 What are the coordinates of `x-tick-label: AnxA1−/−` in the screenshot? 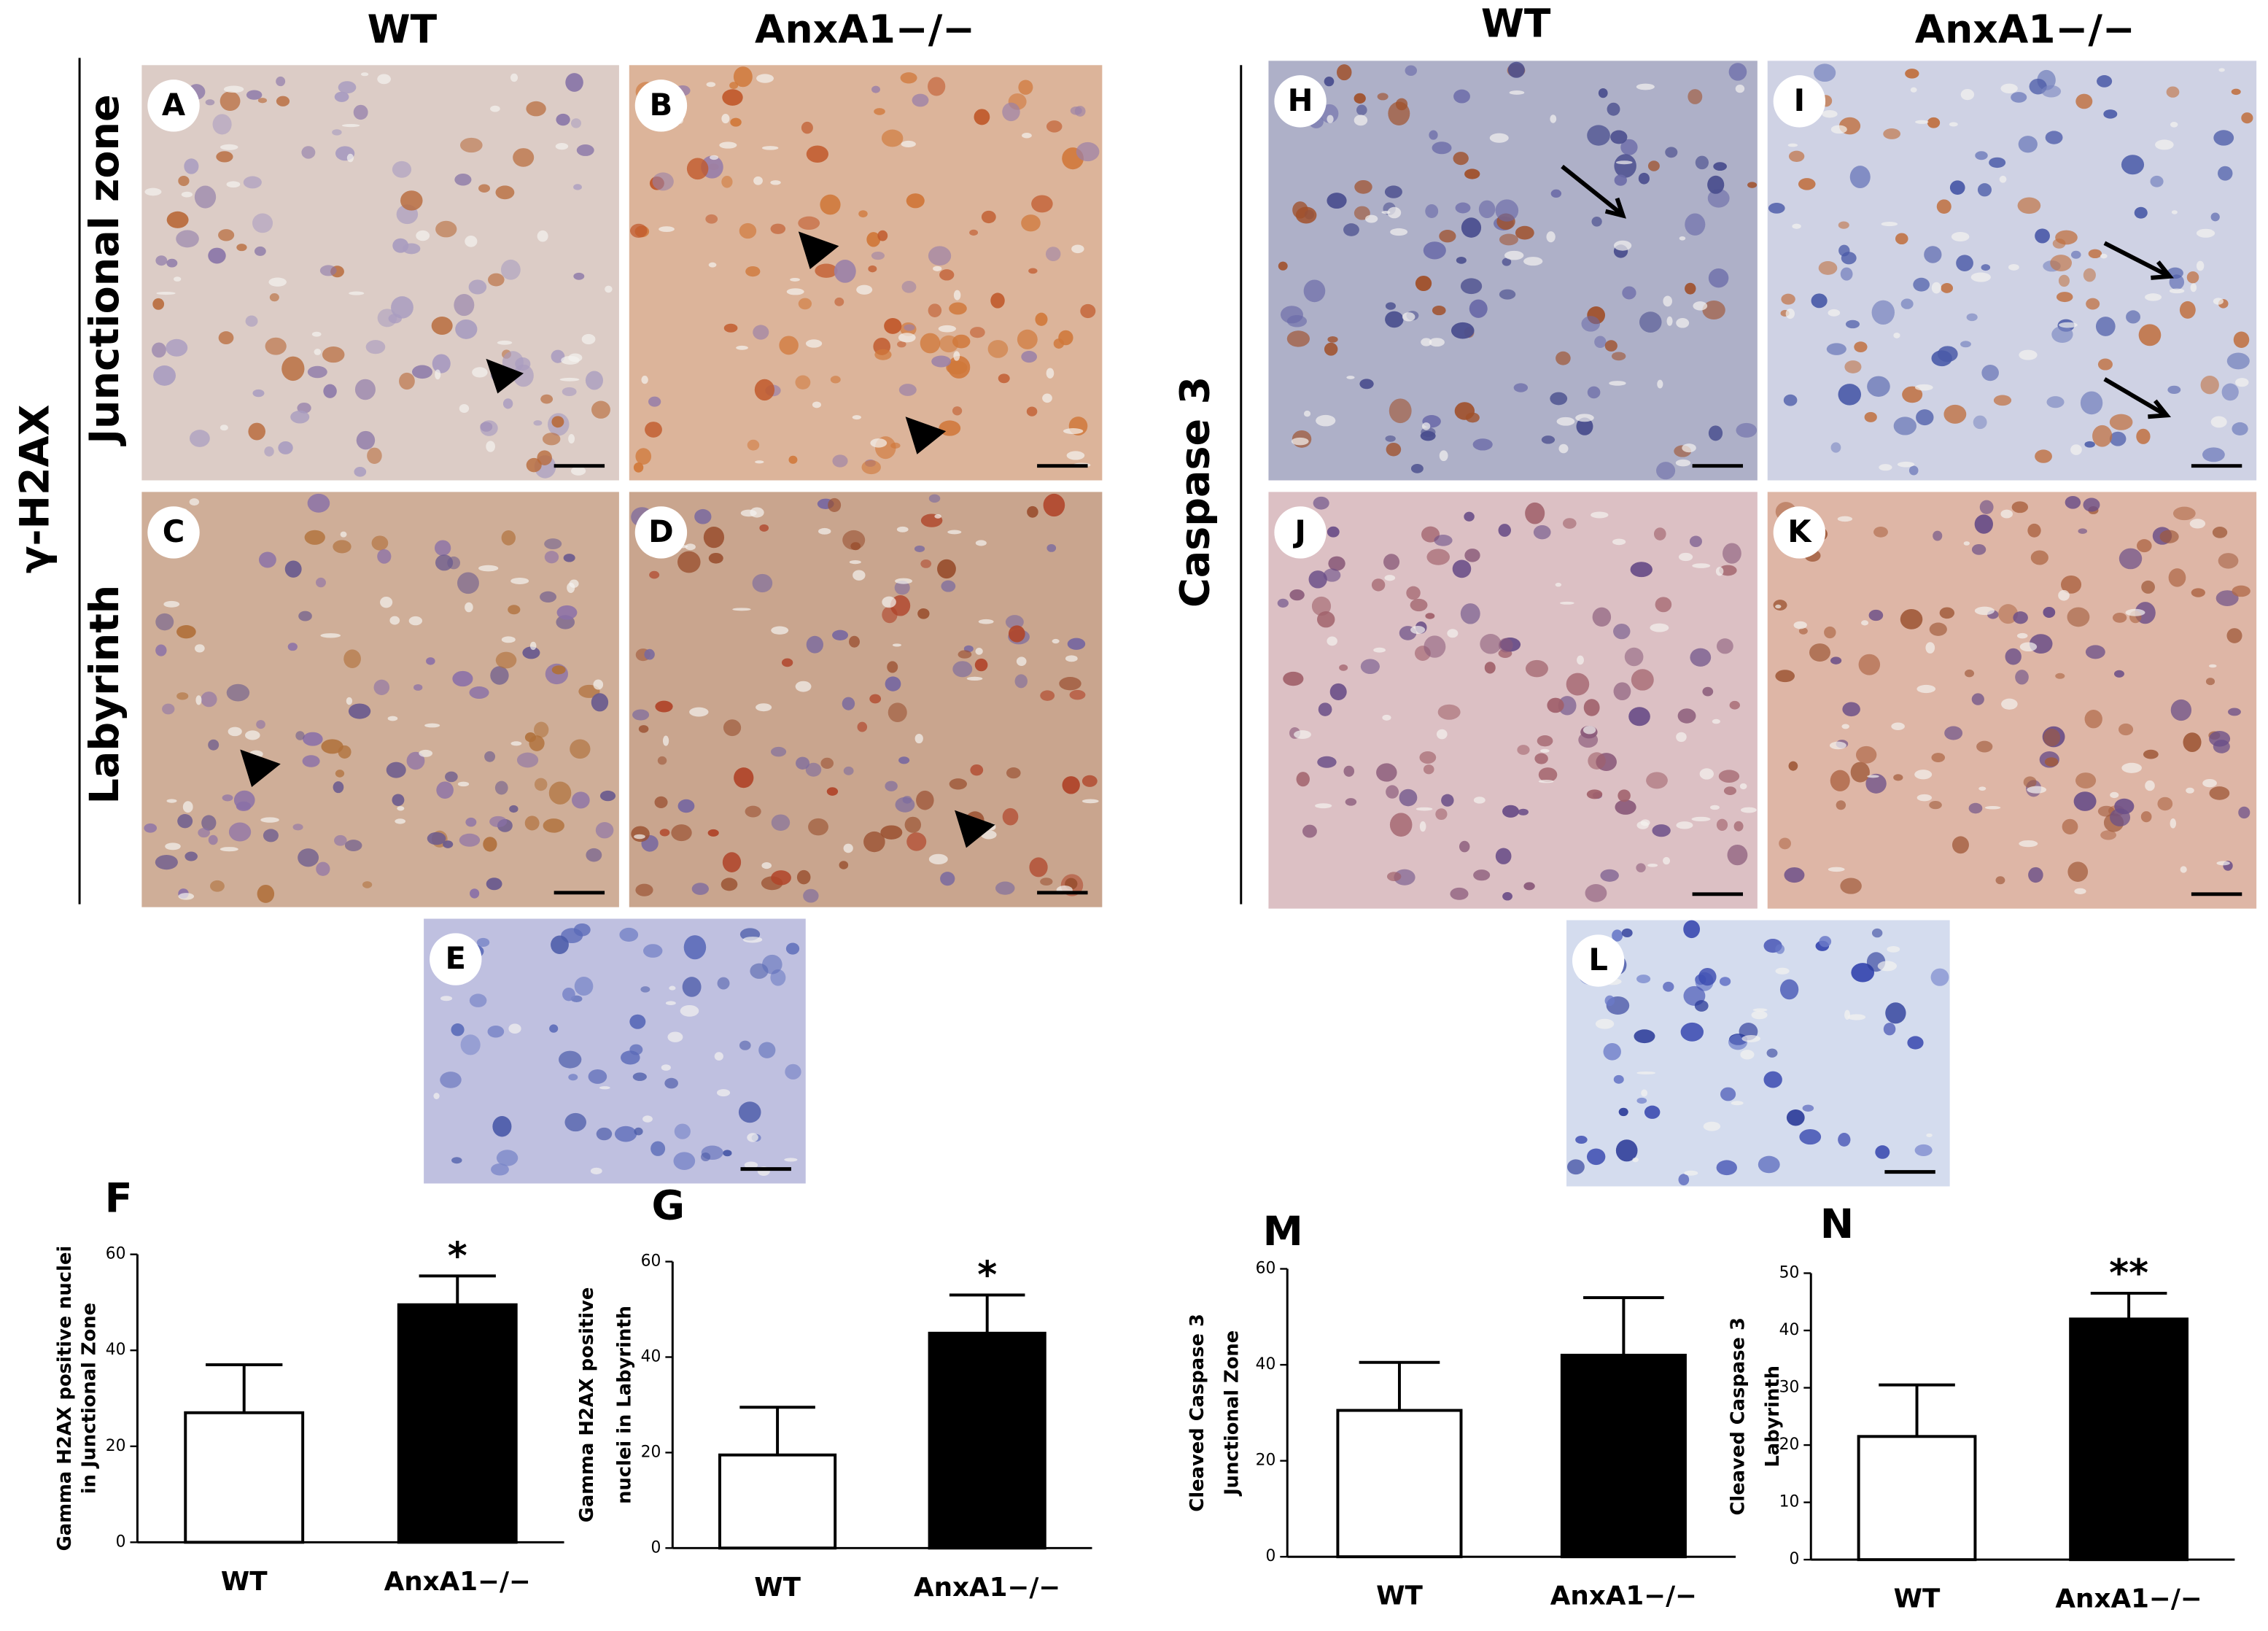 It's located at (2128, 1599).